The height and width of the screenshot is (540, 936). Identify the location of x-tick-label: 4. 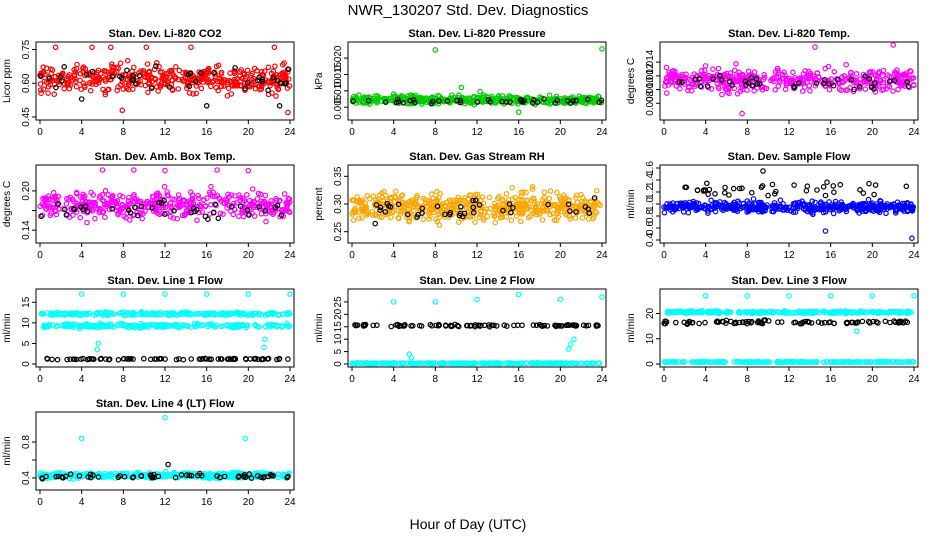
(82, 132).